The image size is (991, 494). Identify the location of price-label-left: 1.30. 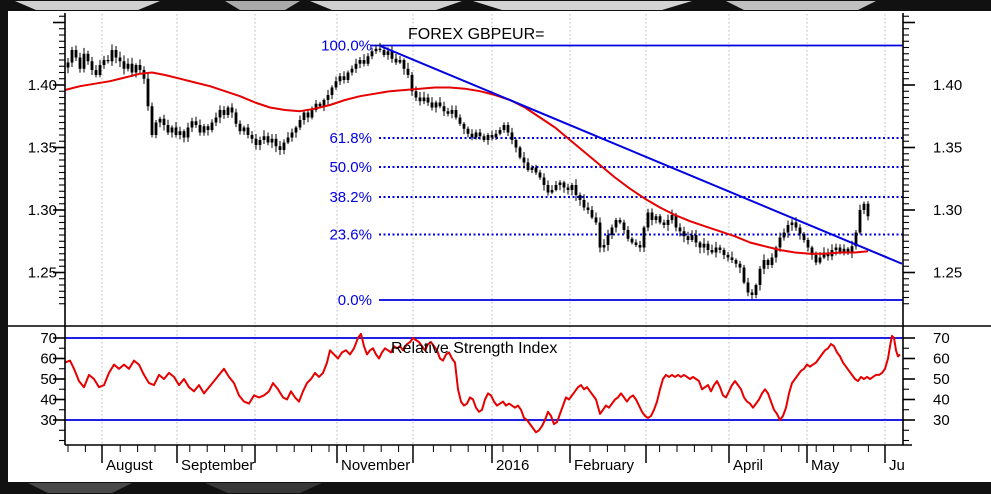
(42, 210).